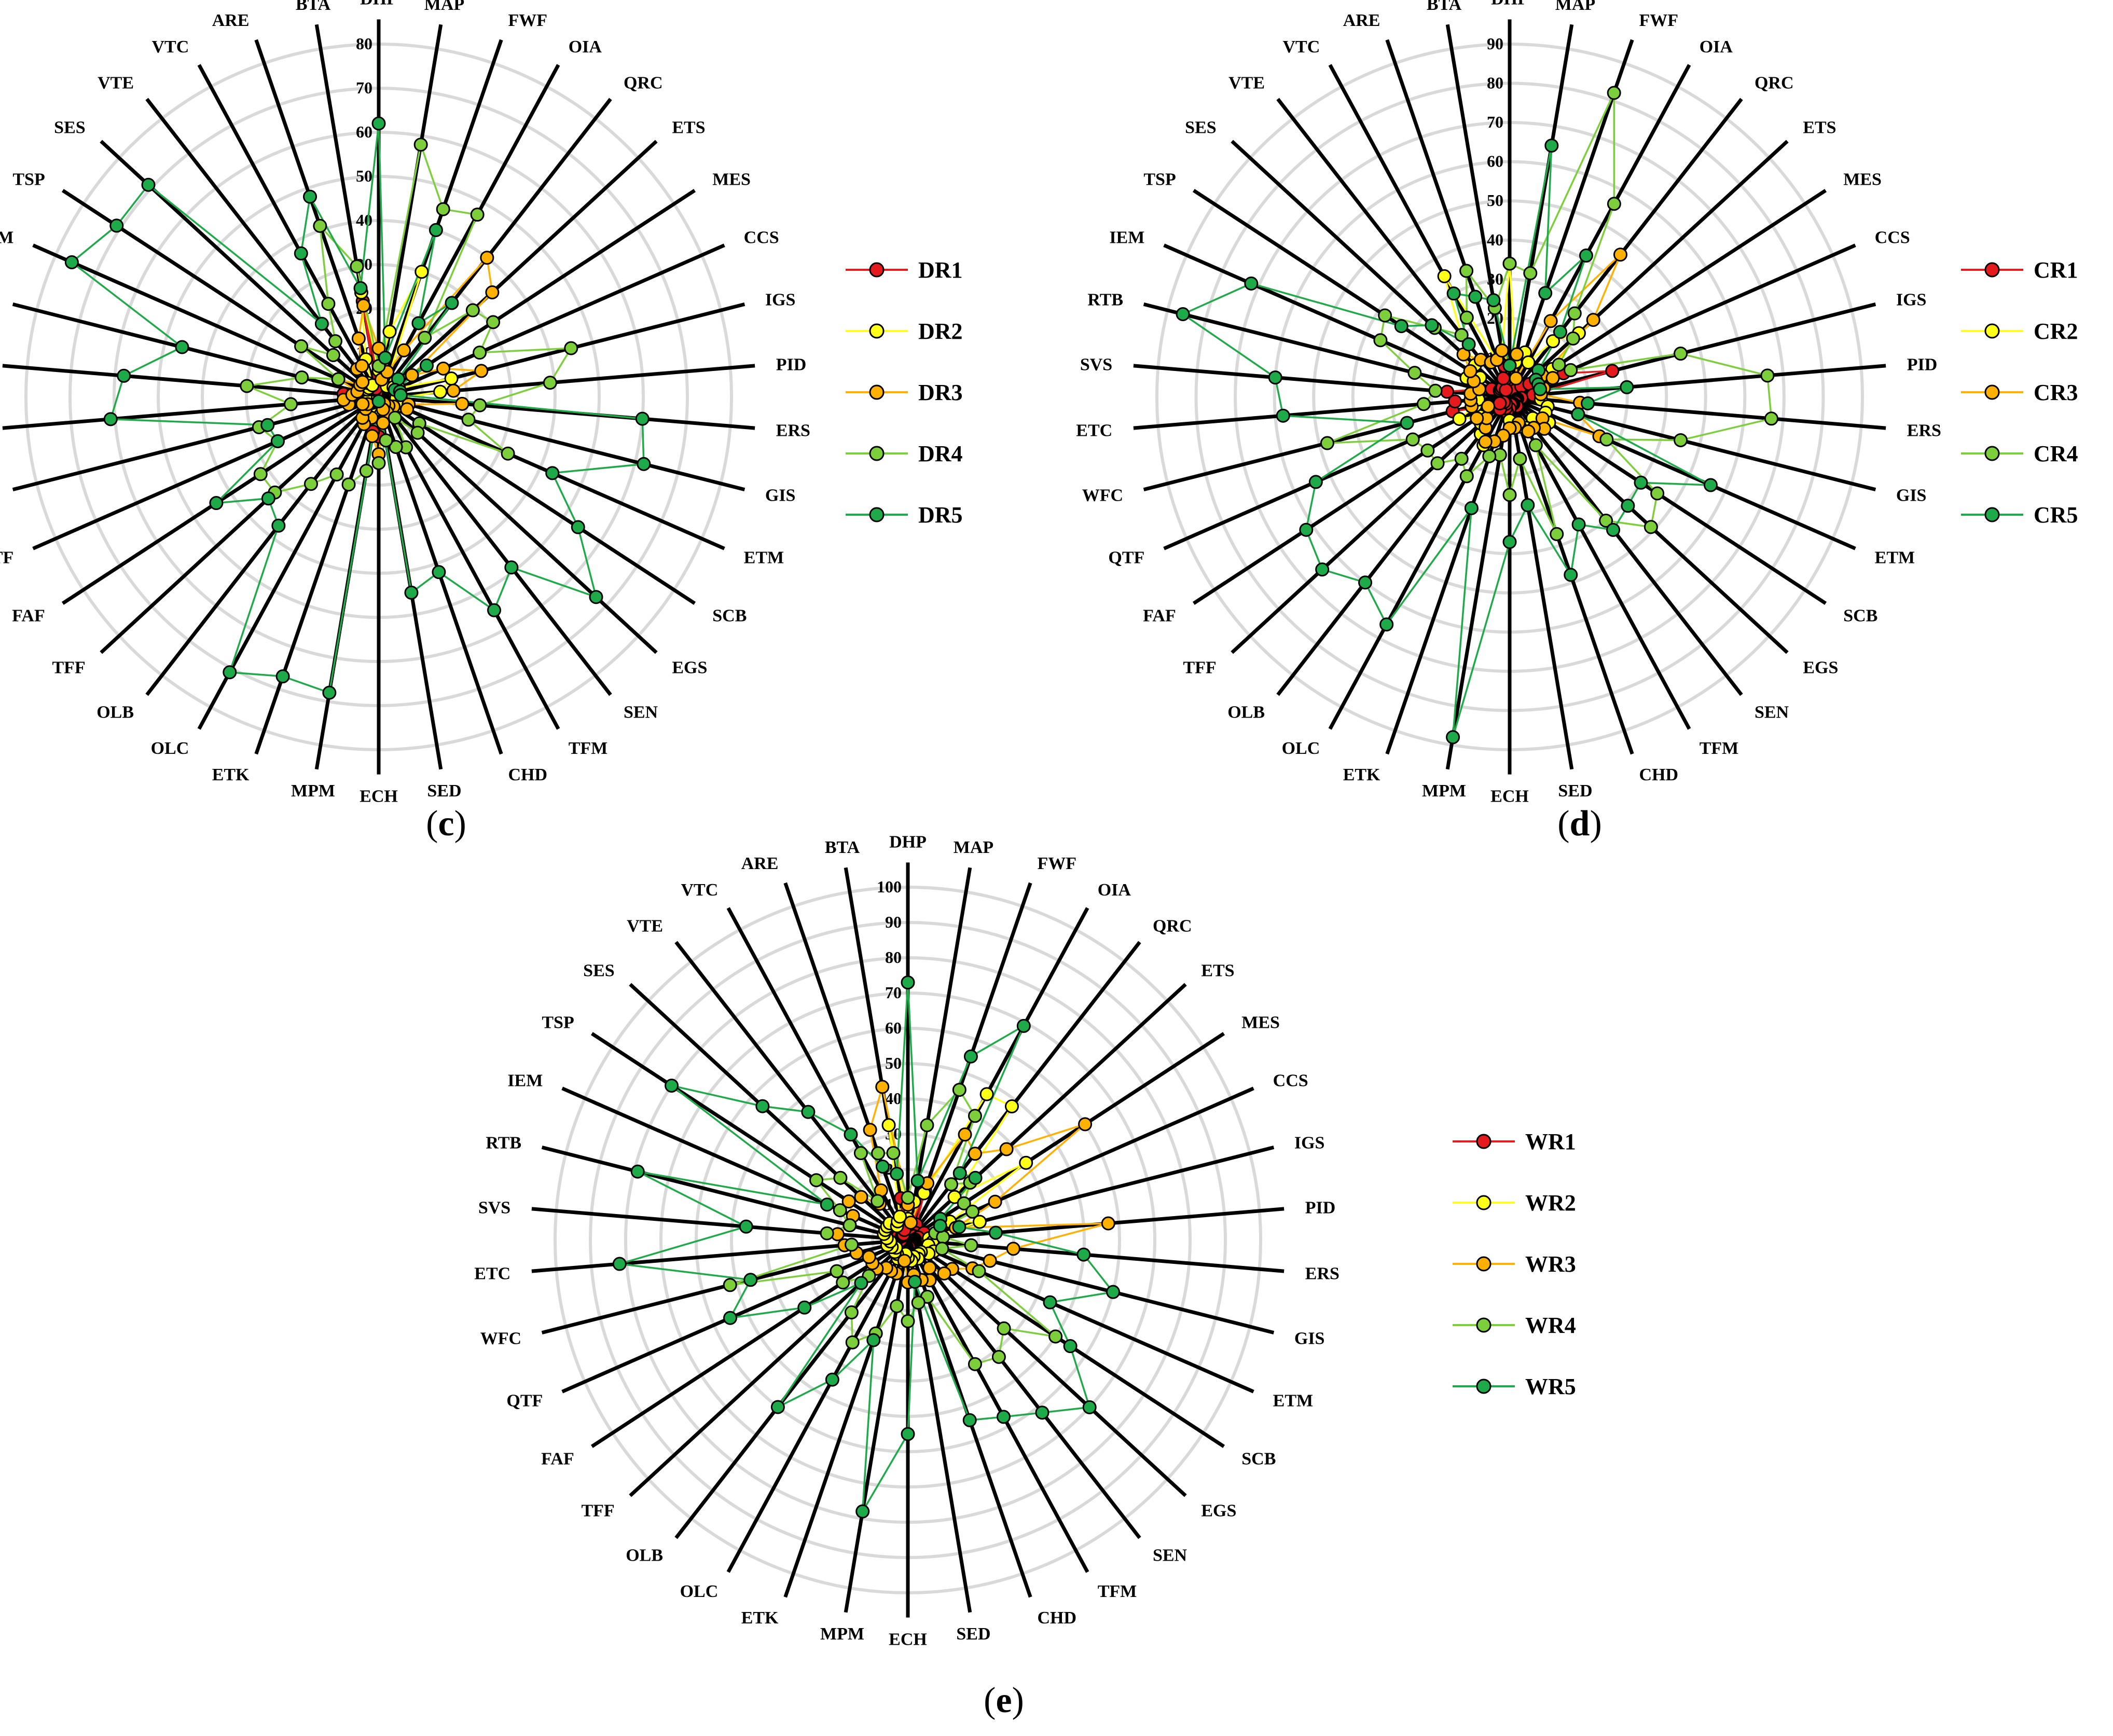 The width and height of the screenshot is (2113, 1736). I want to click on axis-label-fwf: FWF, so click(1056, 864).